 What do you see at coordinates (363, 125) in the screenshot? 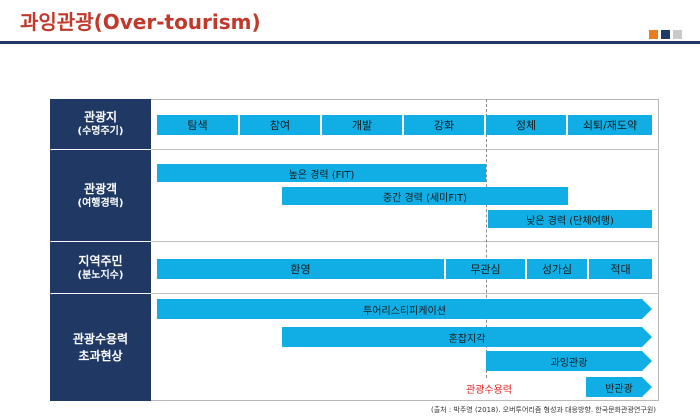
I see `lifecycle-stage-development: 개발` at bounding box center [363, 125].